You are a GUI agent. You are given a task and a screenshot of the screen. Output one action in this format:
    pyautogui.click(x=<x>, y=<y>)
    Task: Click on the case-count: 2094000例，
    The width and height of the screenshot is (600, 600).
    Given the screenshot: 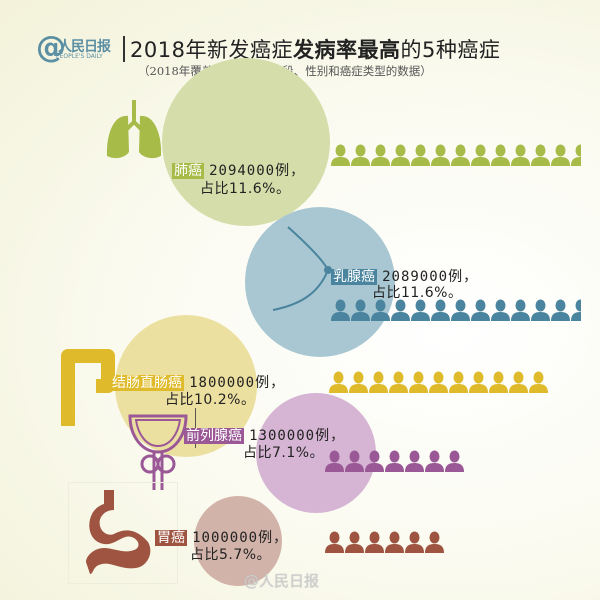 What is the action you would take?
    pyautogui.click(x=257, y=171)
    